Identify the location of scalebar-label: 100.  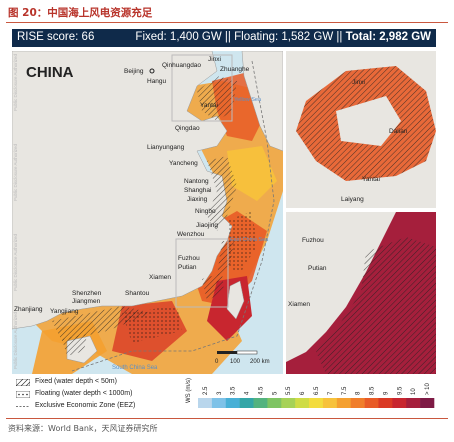
(235, 362).